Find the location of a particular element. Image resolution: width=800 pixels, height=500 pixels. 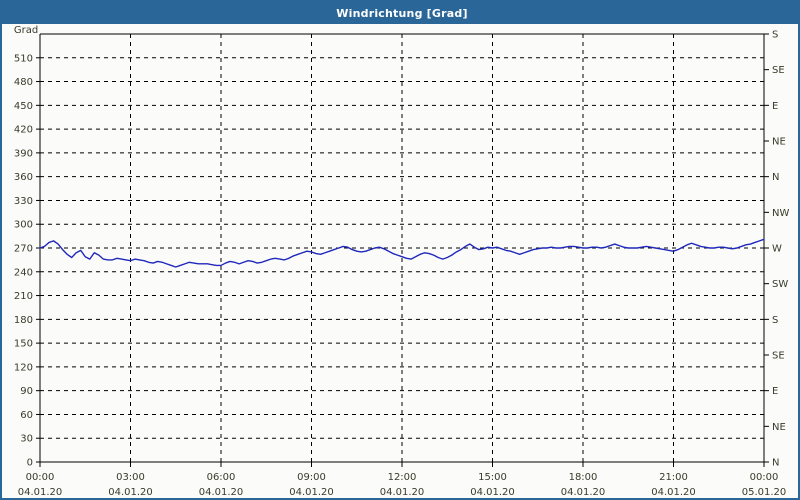

y-axis-ticks is located at coordinates (38, 260).